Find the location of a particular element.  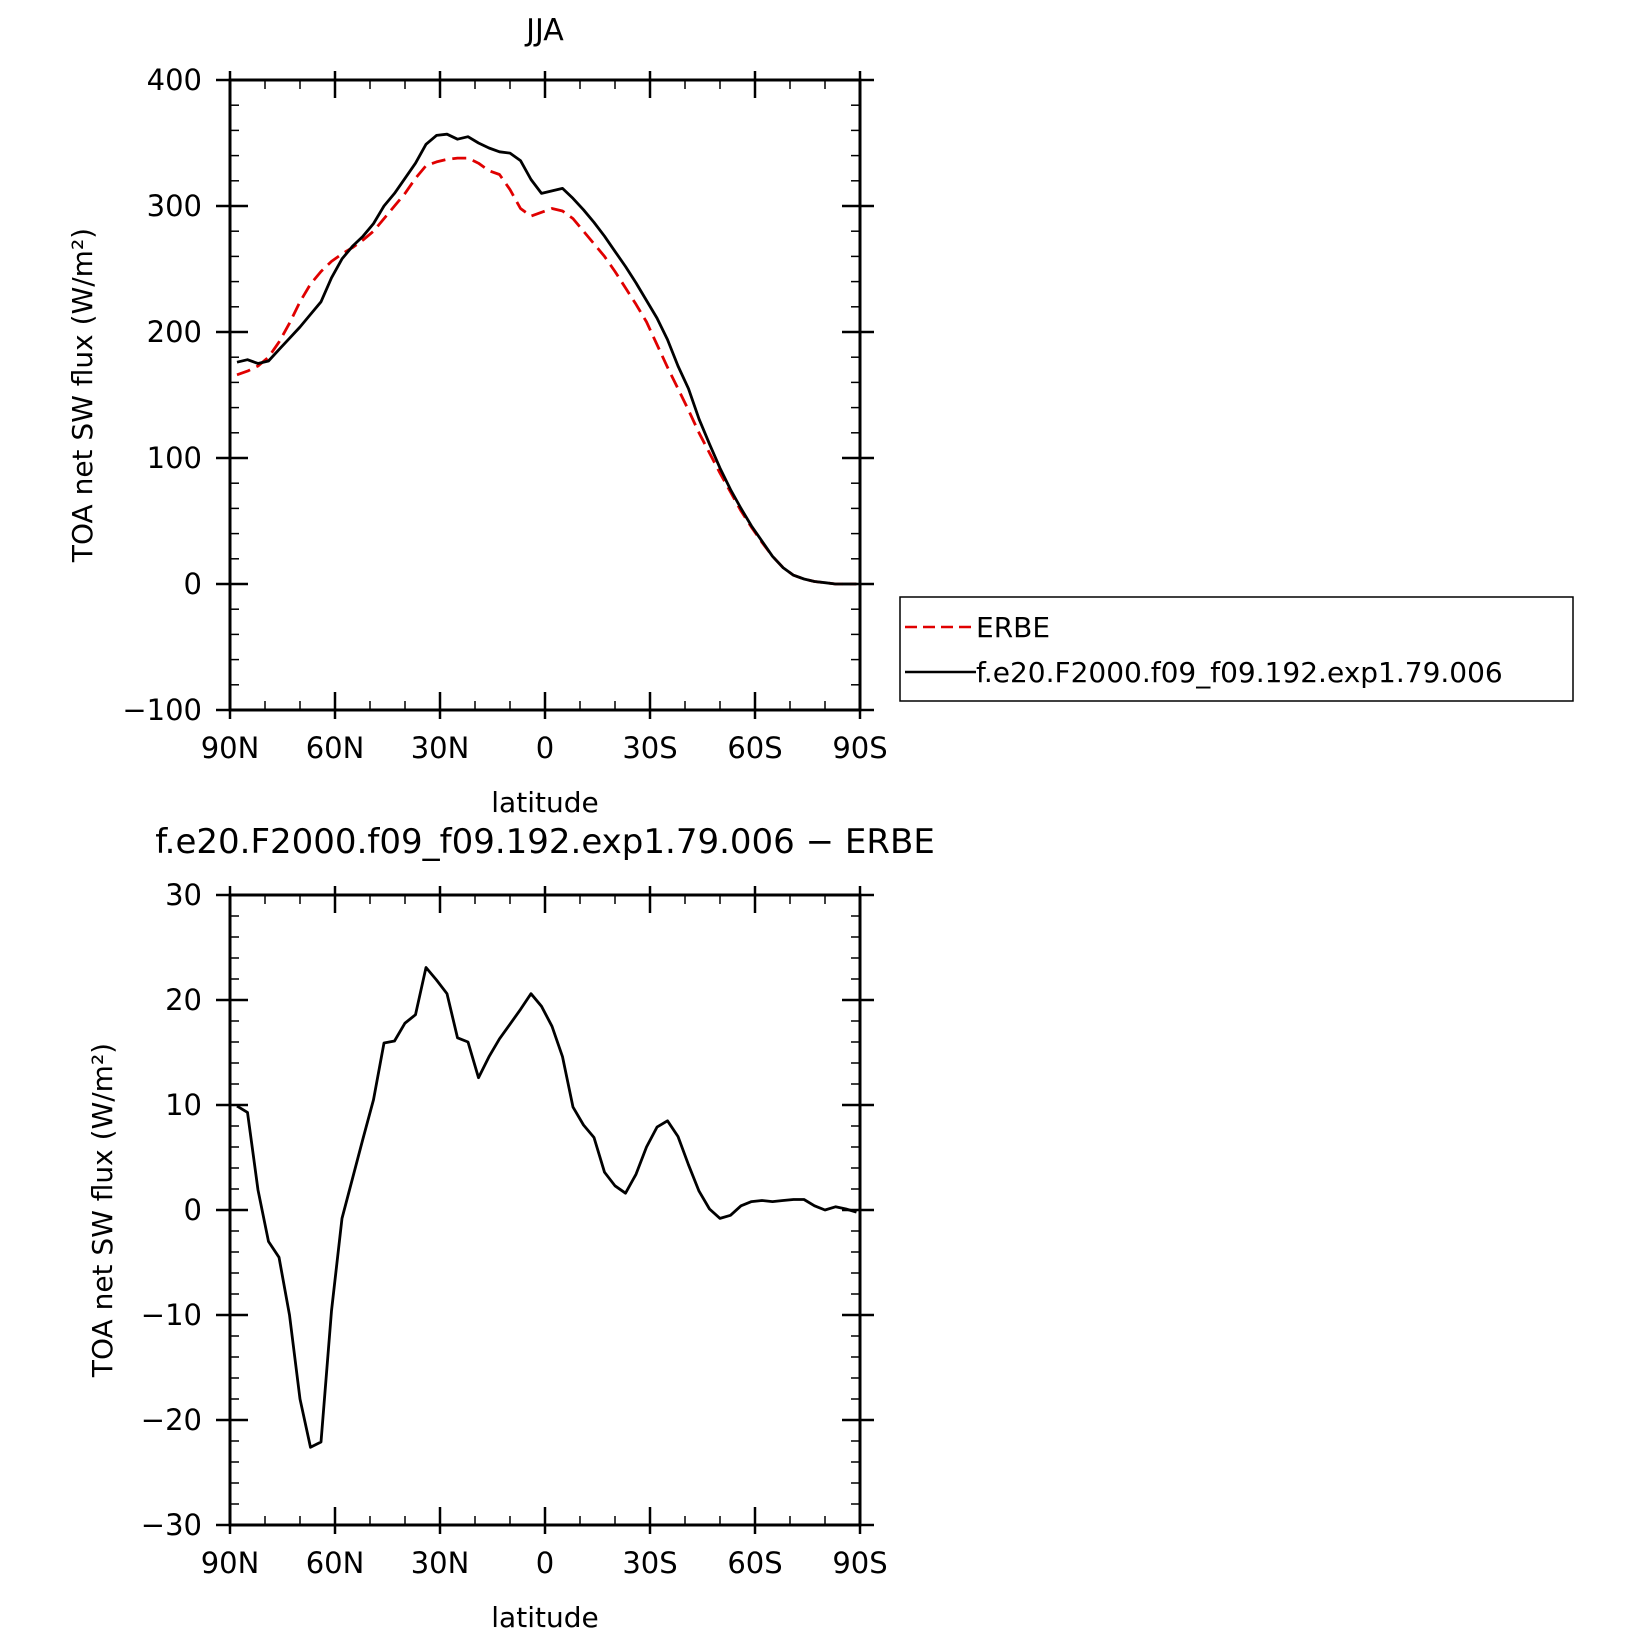

y-tick-label: −30 is located at coordinates (171, 1525).